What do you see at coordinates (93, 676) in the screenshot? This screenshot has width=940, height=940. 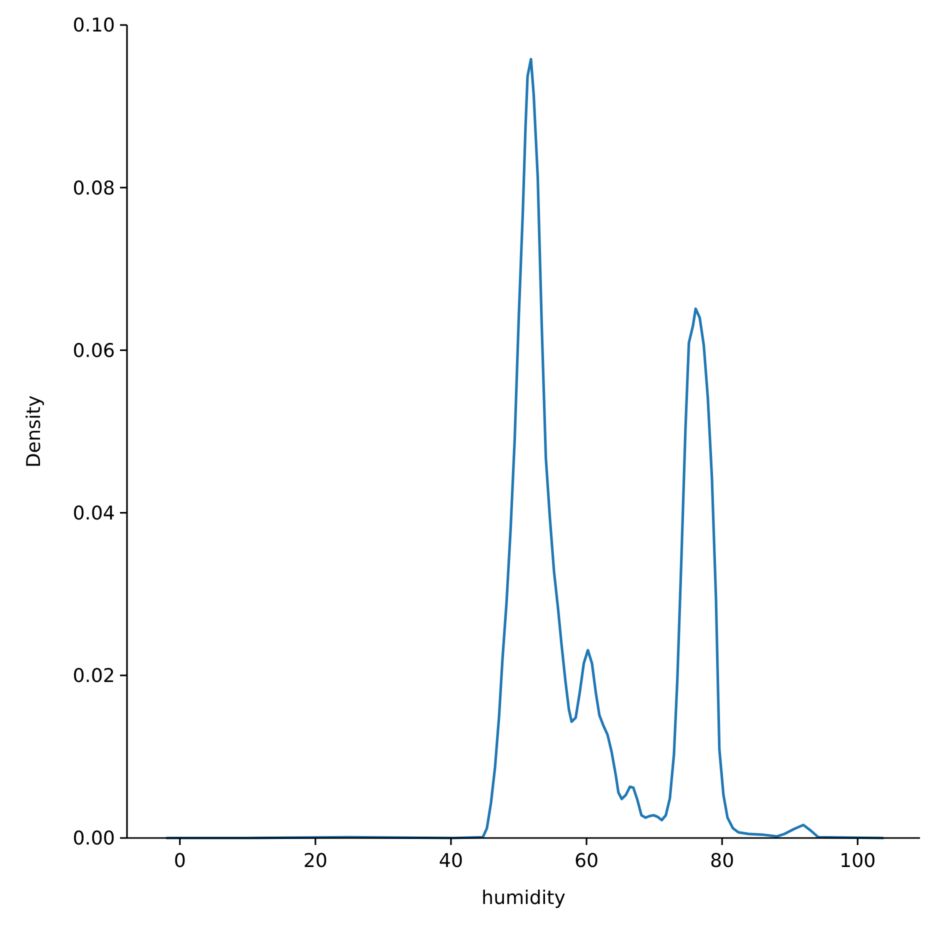 I see `y-tick-label: 0.02` at bounding box center [93, 676].